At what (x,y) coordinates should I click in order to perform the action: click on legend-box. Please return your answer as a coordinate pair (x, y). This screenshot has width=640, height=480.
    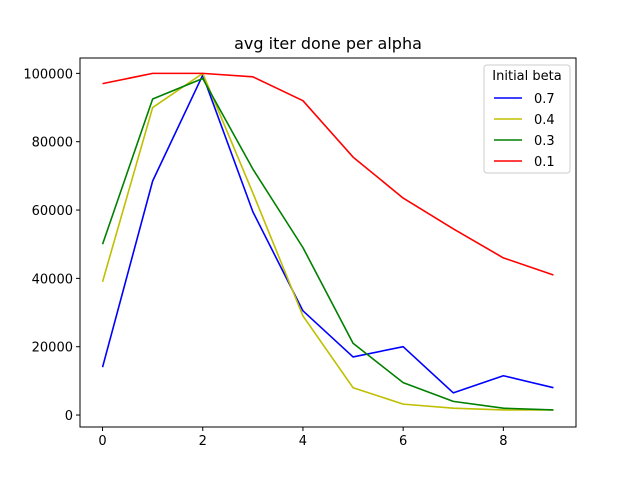
    Looking at the image, I should click on (527, 119).